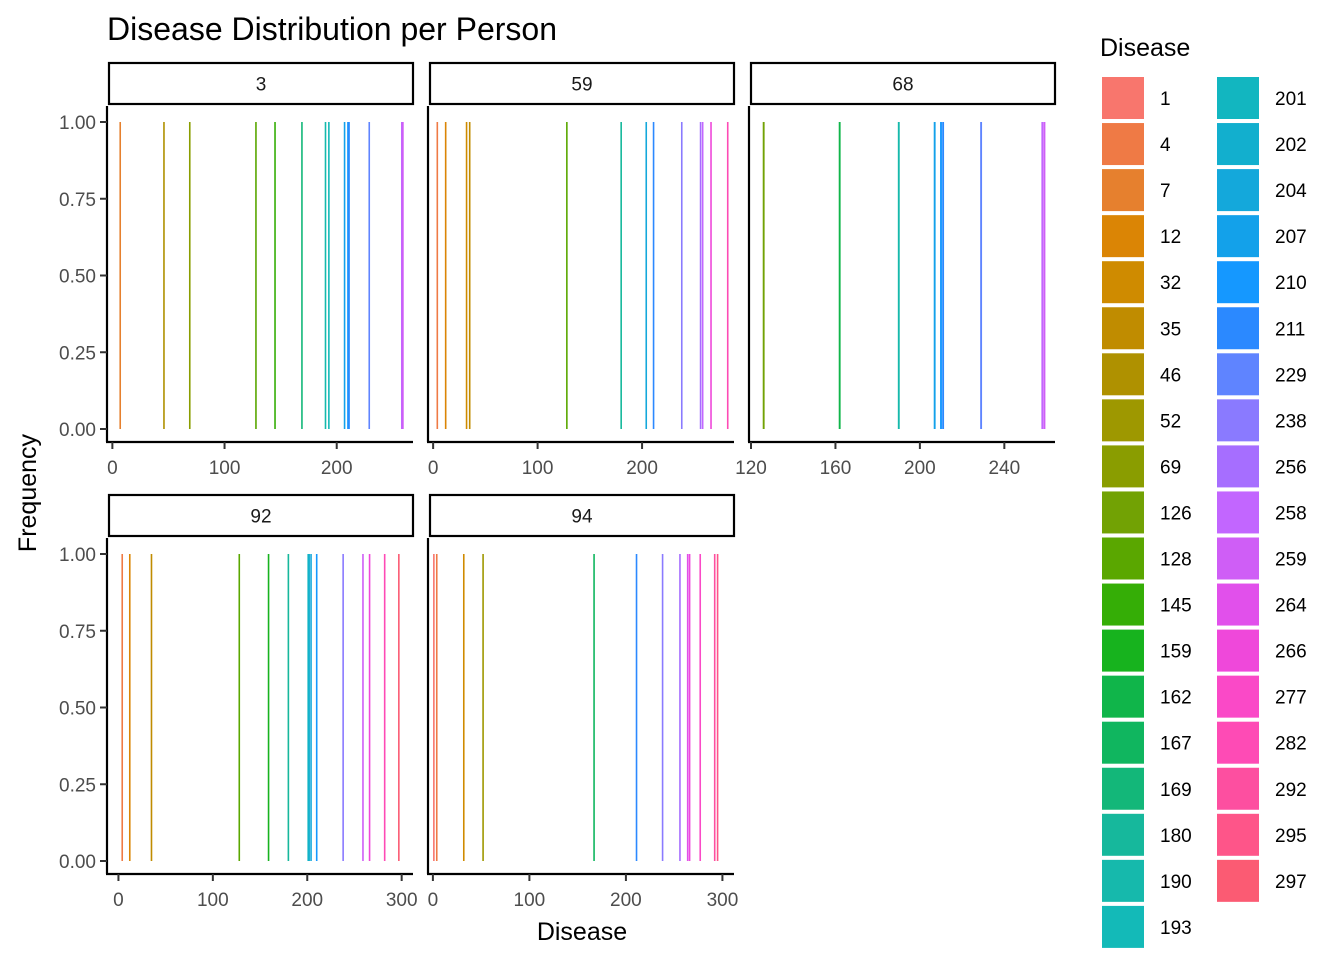 The width and height of the screenshot is (1344, 965). I want to click on legend-label: 12, so click(1170, 237).